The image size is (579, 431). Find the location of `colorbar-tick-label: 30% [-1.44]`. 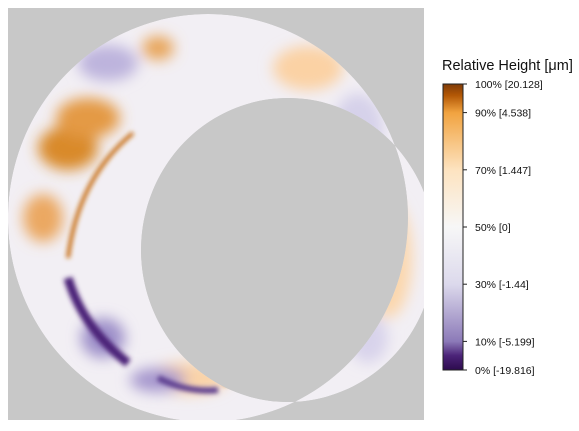

colorbar-tick-label: 30% [-1.44] is located at coordinates (502, 285).